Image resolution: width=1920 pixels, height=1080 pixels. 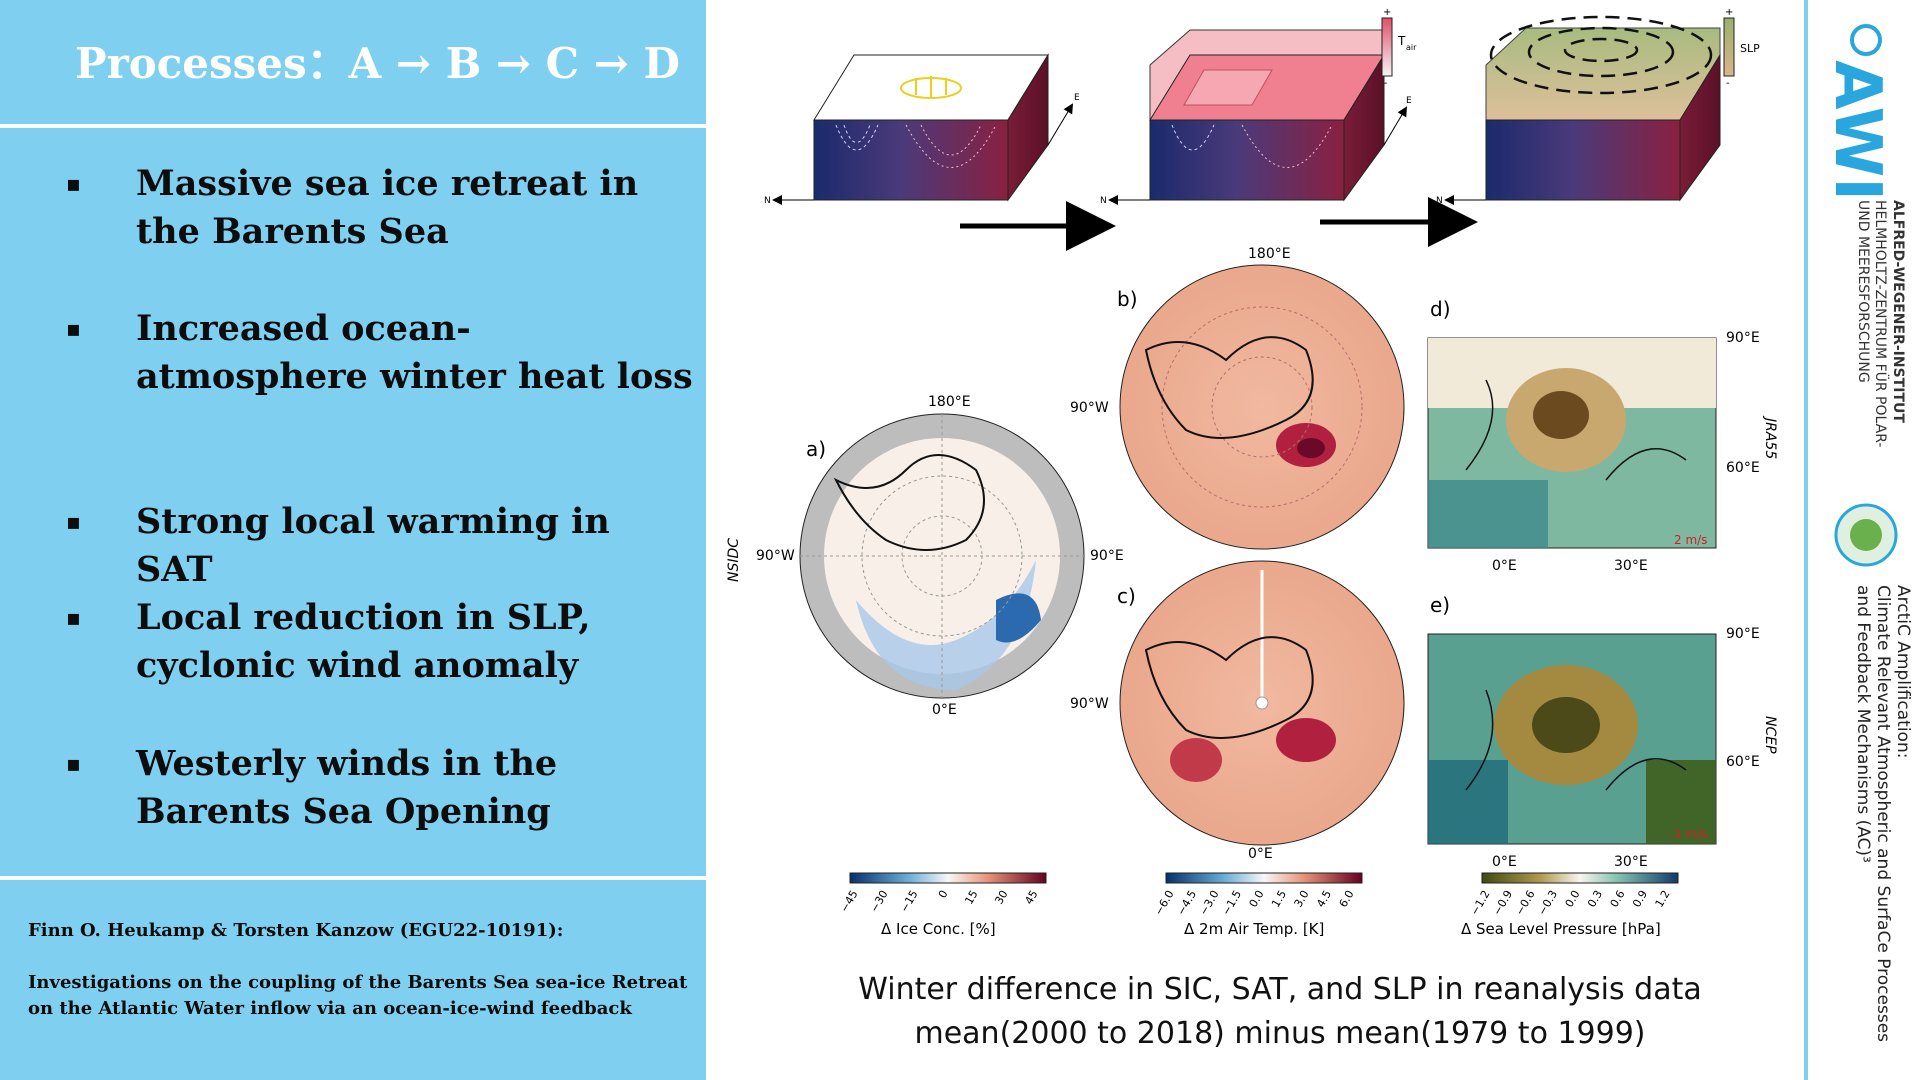 What do you see at coordinates (1269, 254) in the screenshot?
I see `map-b-top: 180°E` at bounding box center [1269, 254].